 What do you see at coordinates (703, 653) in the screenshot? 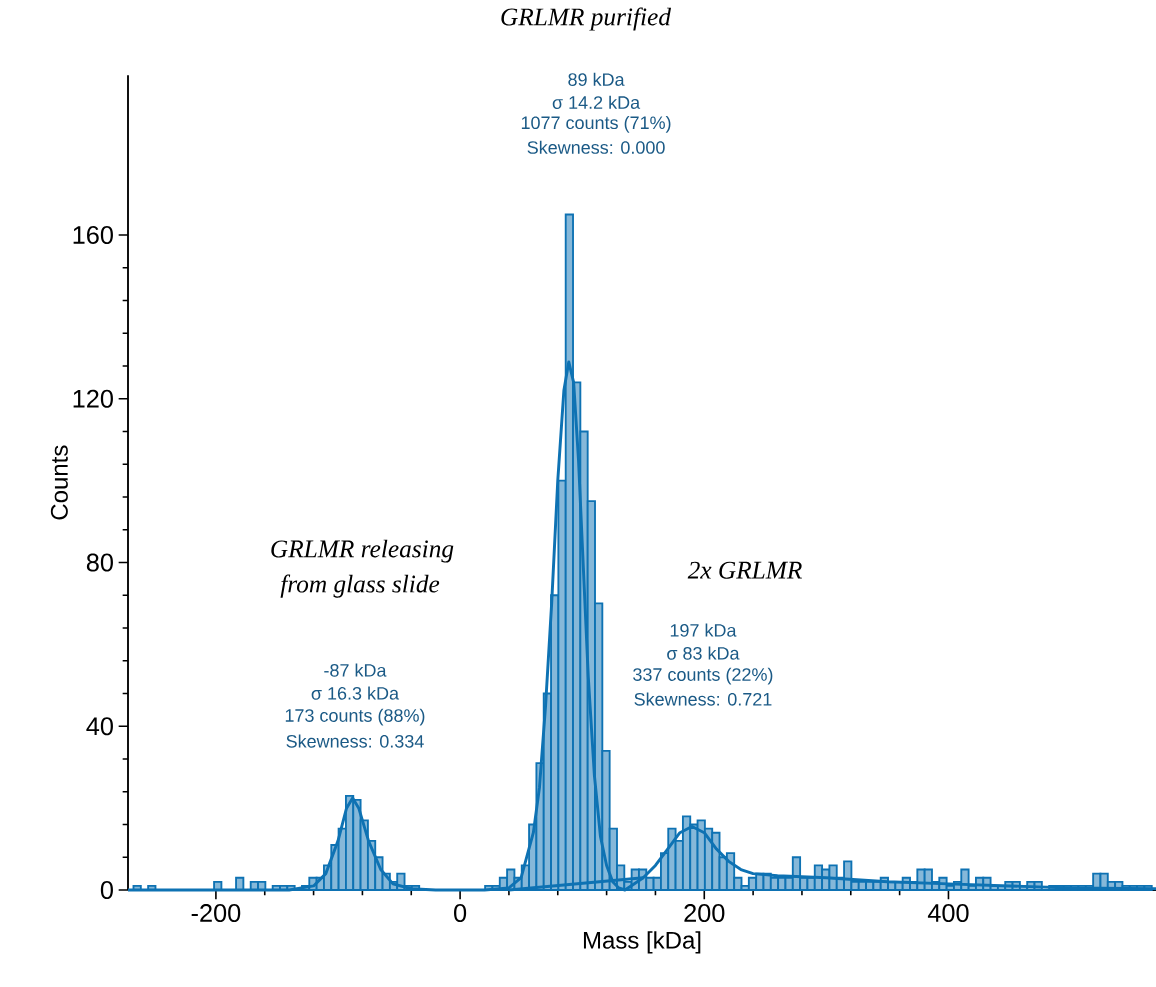
I see `annotation: σ 83 kDa` at bounding box center [703, 653].